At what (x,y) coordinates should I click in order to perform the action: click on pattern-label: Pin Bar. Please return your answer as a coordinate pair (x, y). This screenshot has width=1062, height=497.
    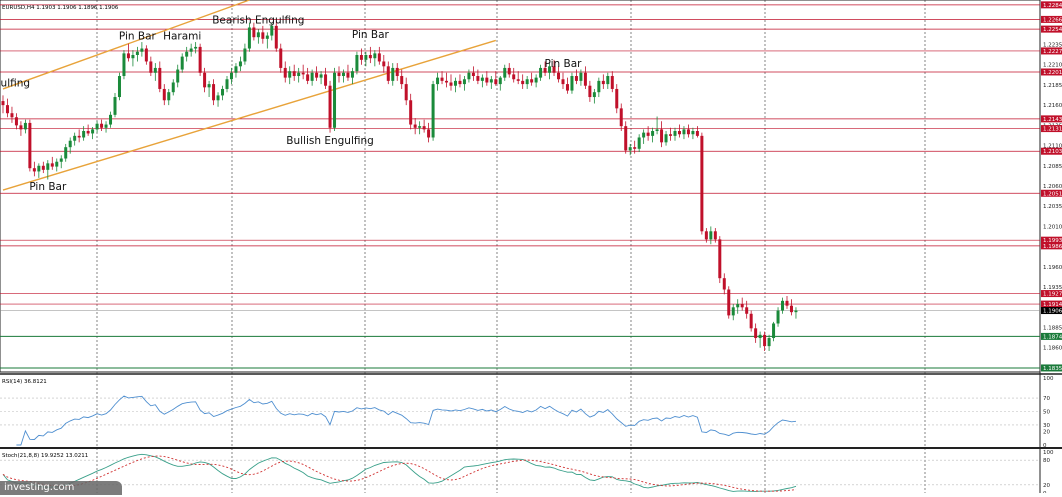
    Looking at the image, I should click on (48, 187).